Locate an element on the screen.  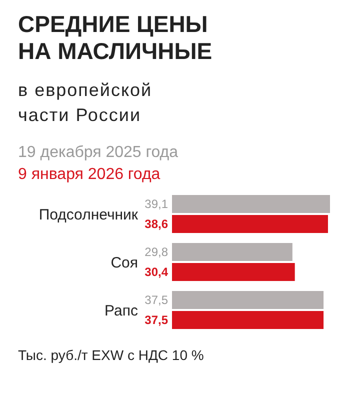
data-label: 29,8 is located at coordinates (156, 252).